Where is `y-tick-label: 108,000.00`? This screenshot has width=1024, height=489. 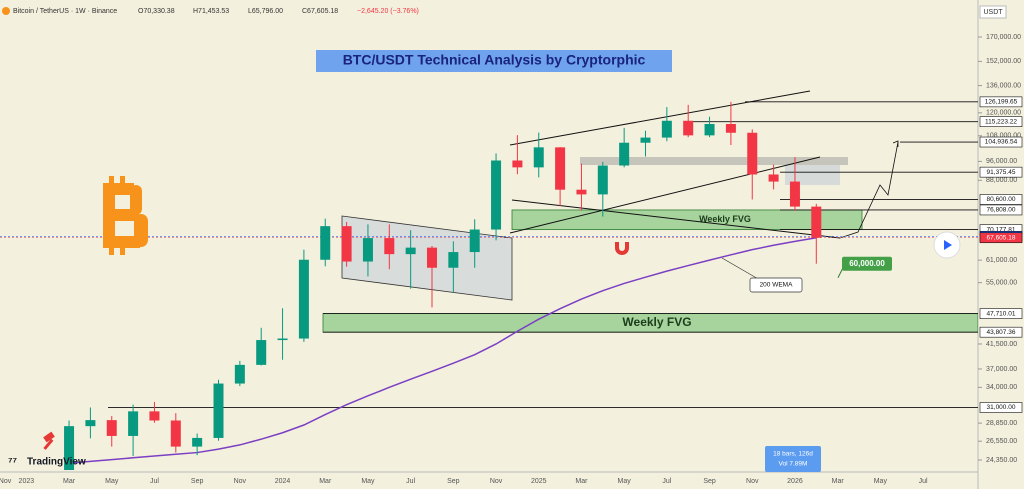
y-tick-label: 108,000.00 is located at coordinates (1003, 136).